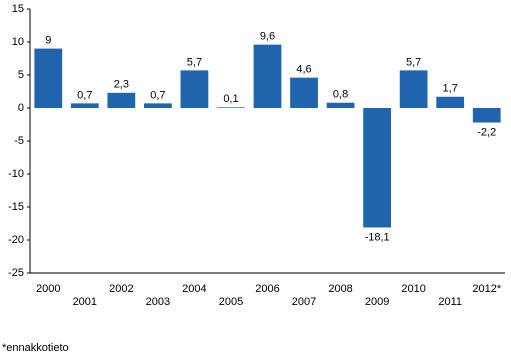 The image size is (511, 355). Describe the element at coordinates (121, 85) in the screenshot. I see `value-label: 2,3` at that location.